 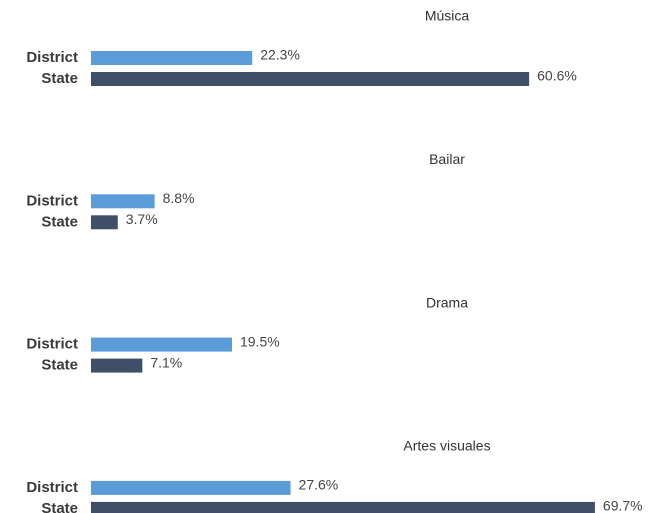 What do you see at coordinates (142, 219) in the screenshot?
I see `value-label: 3.7%` at bounding box center [142, 219].